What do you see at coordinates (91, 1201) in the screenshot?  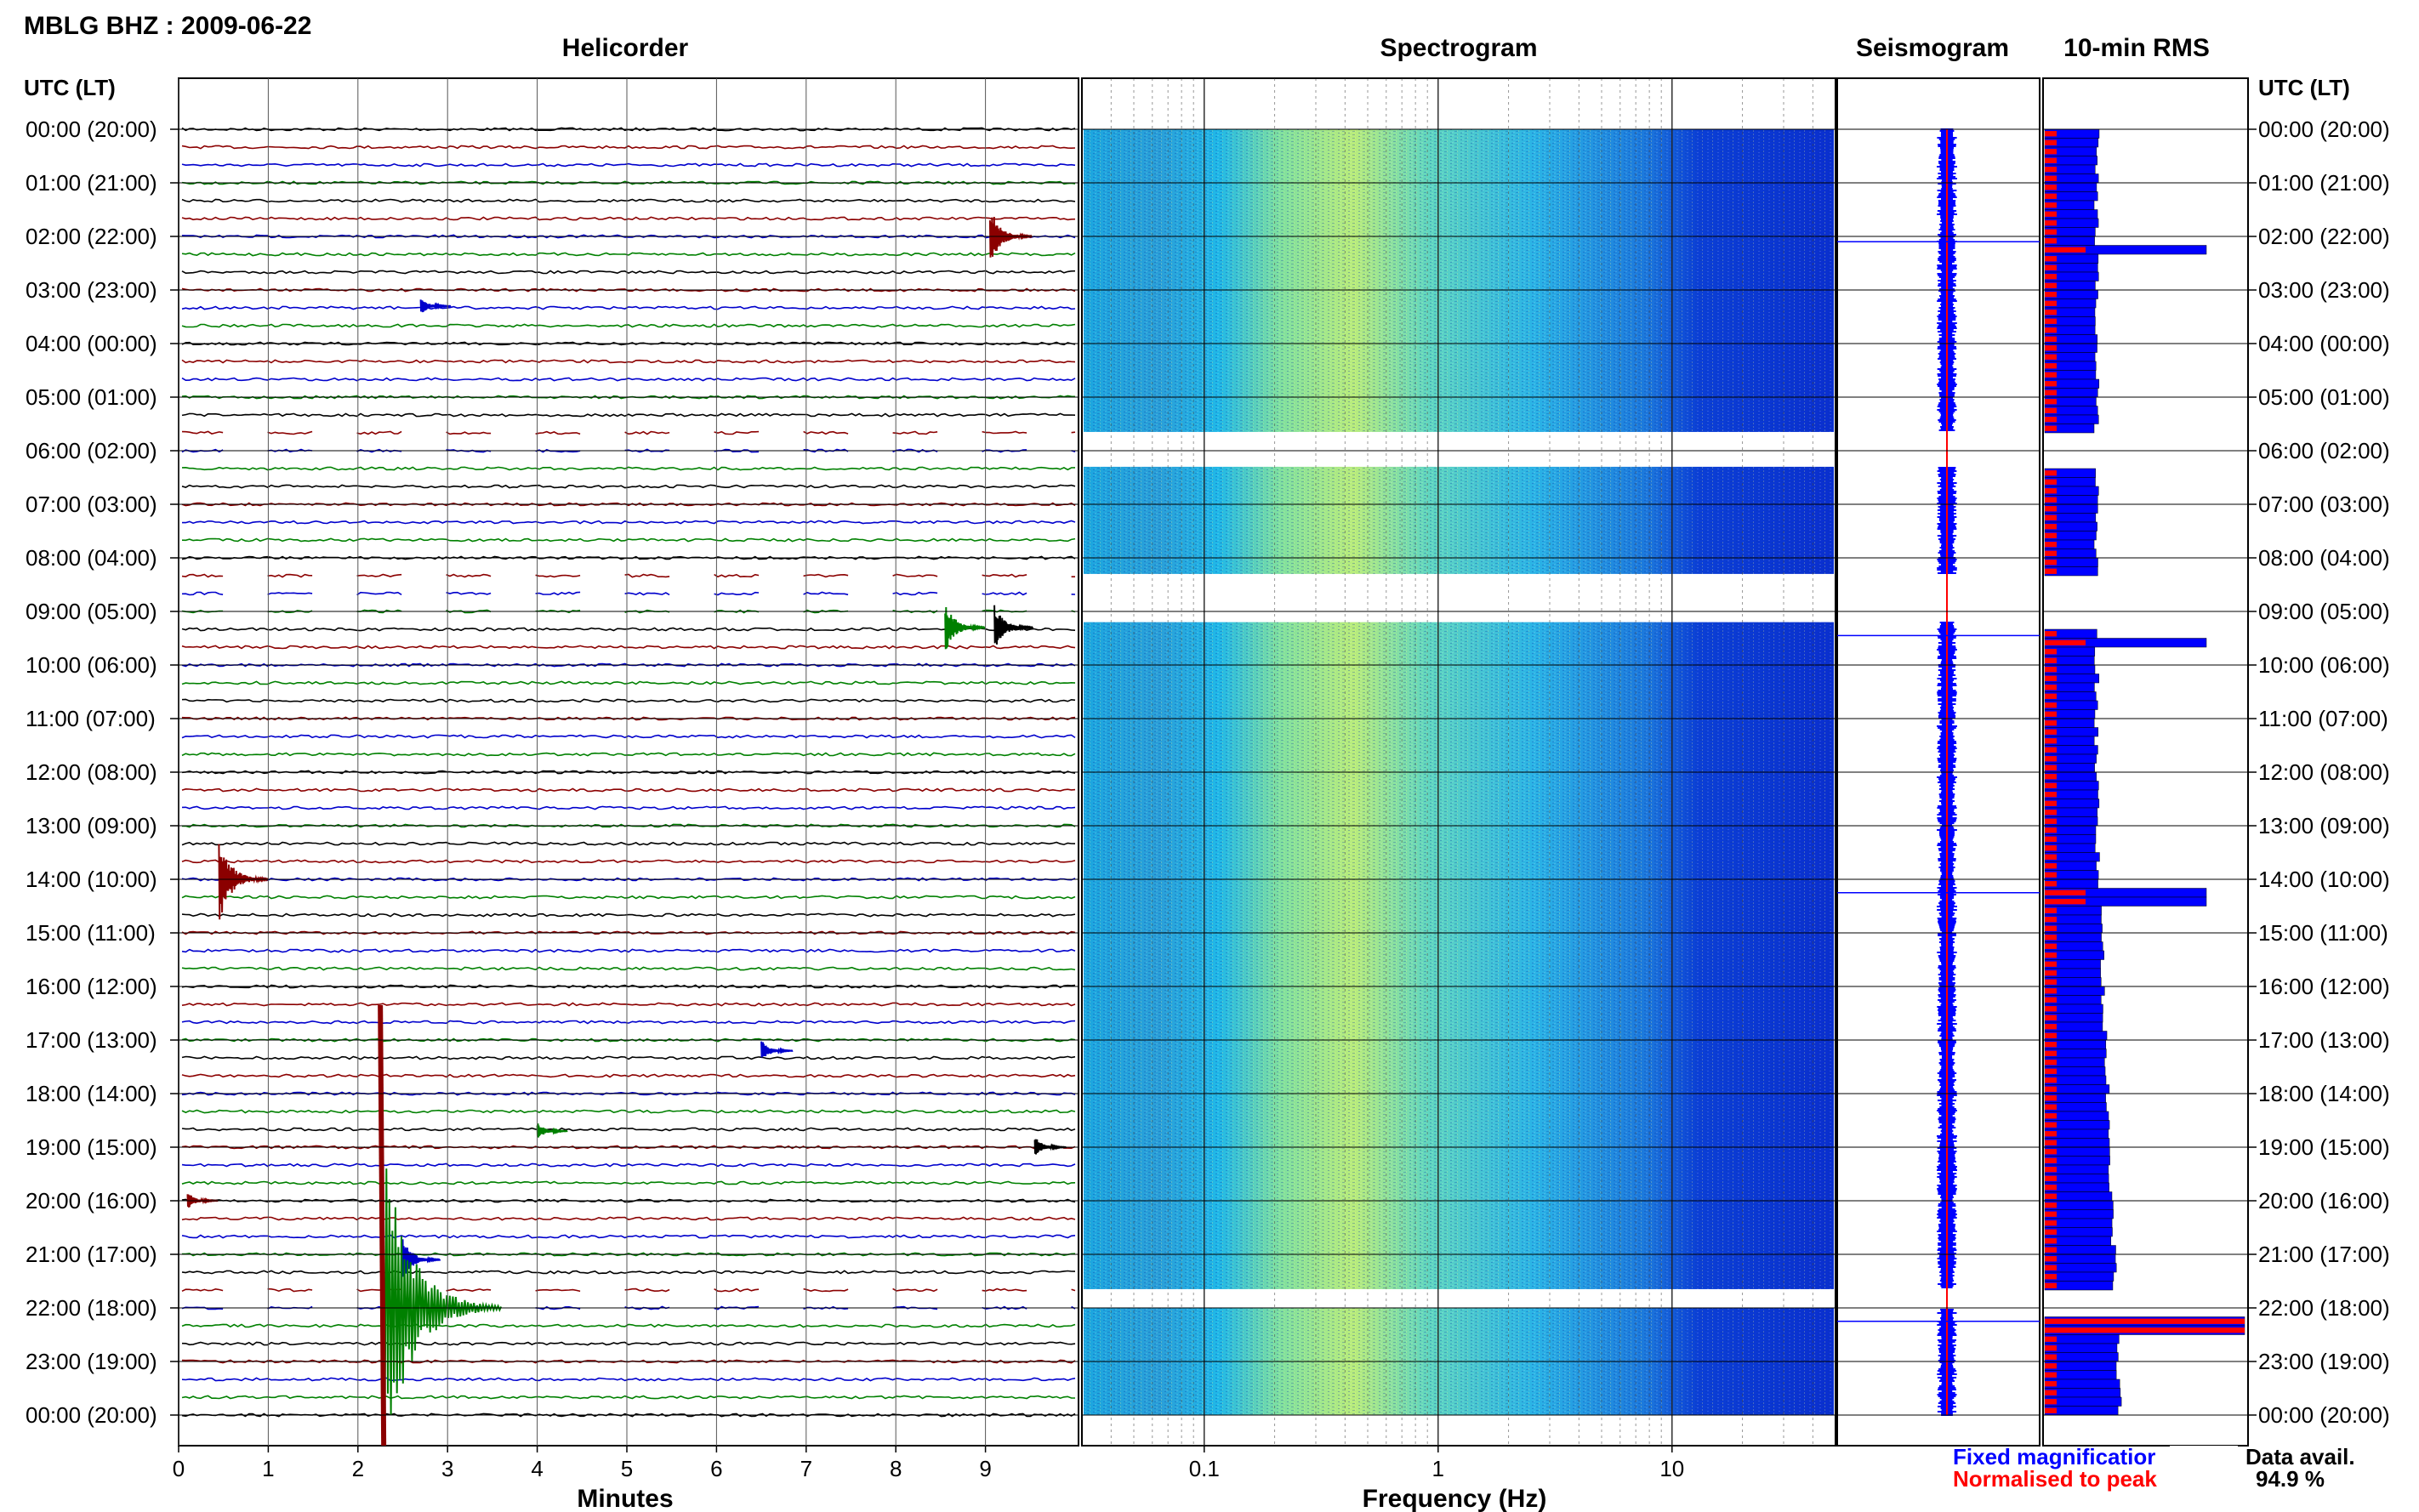 I see `hour-label-left: 20:00 (16:00)` at bounding box center [91, 1201].